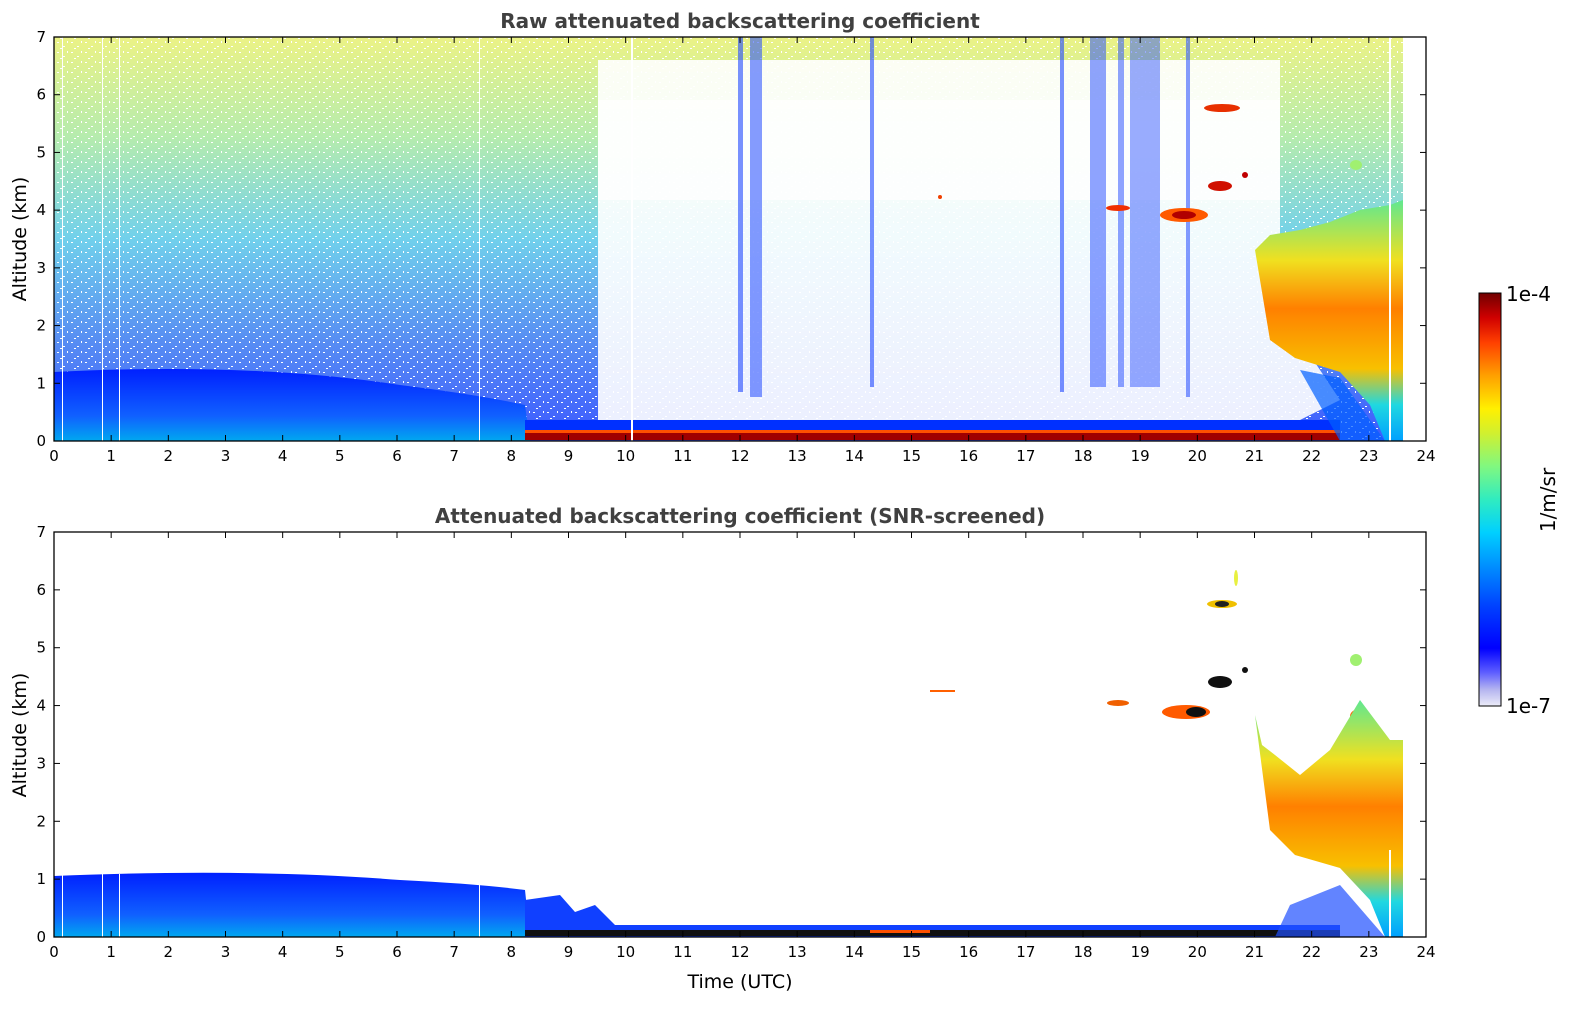  Describe the element at coordinates (1490, 499) in the screenshot. I see `colorbar-gradient` at that location.